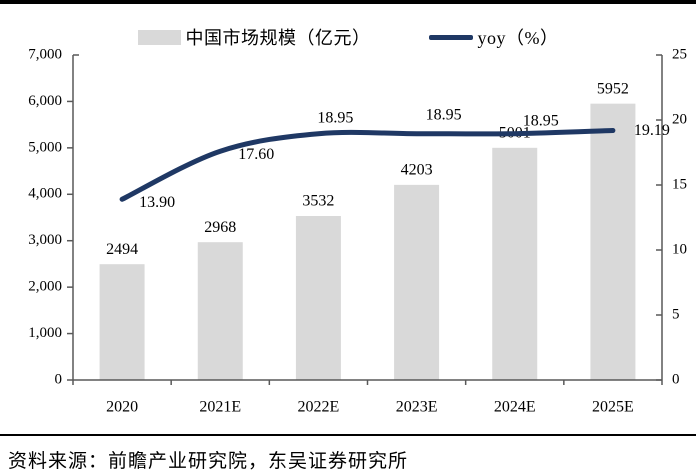 This screenshot has width=696, height=475. Describe the element at coordinates (417, 407) in the screenshot. I see `x-axis-label: 2023E` at that location.